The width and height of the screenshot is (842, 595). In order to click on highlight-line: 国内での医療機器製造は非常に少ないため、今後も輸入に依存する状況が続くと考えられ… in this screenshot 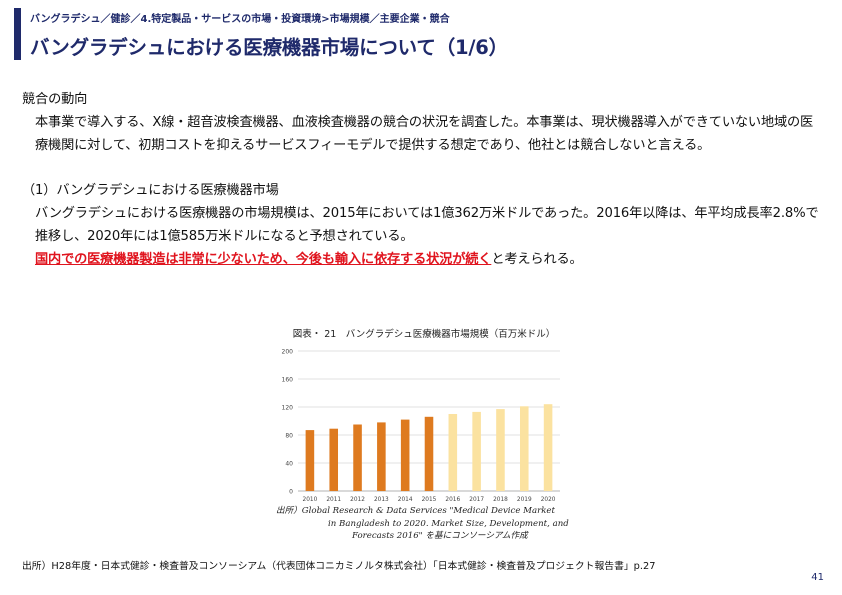, I will do `click(422, 259)`.